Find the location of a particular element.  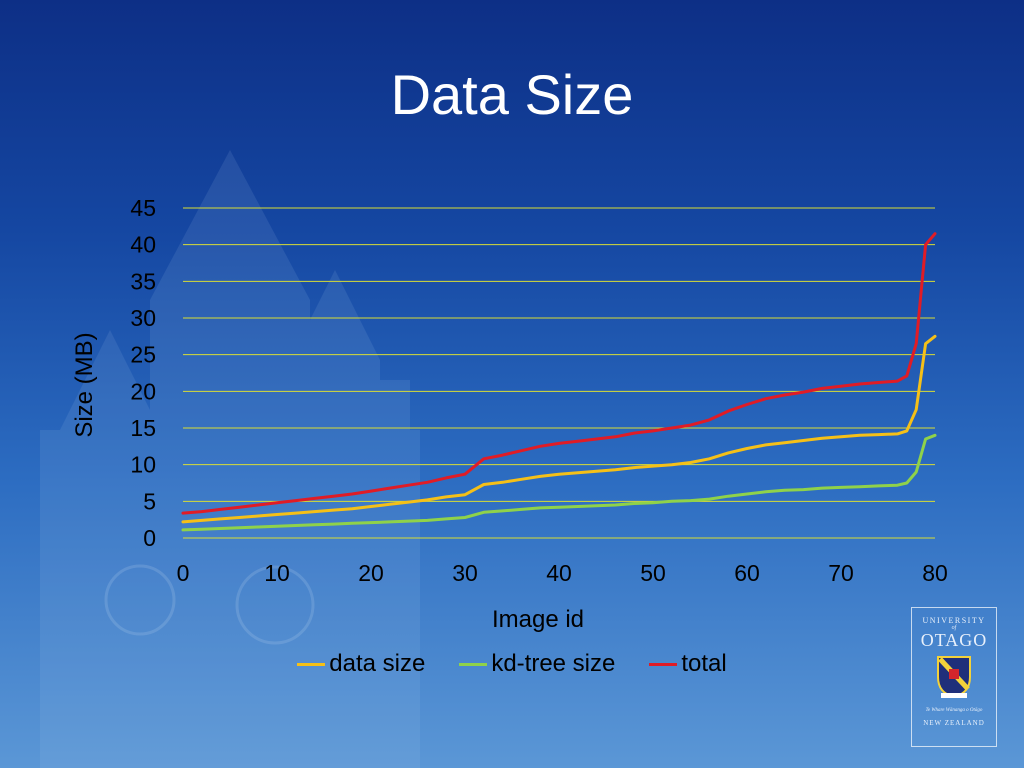

y-tick-label: 5 is located at coordinates (149, 501).